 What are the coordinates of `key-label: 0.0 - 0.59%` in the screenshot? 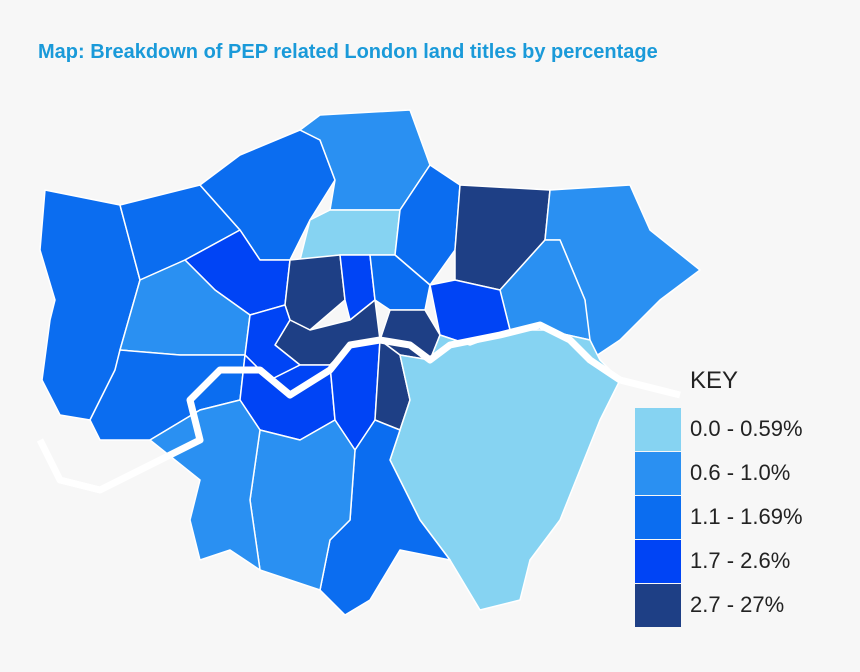 It's located at (746, 428).